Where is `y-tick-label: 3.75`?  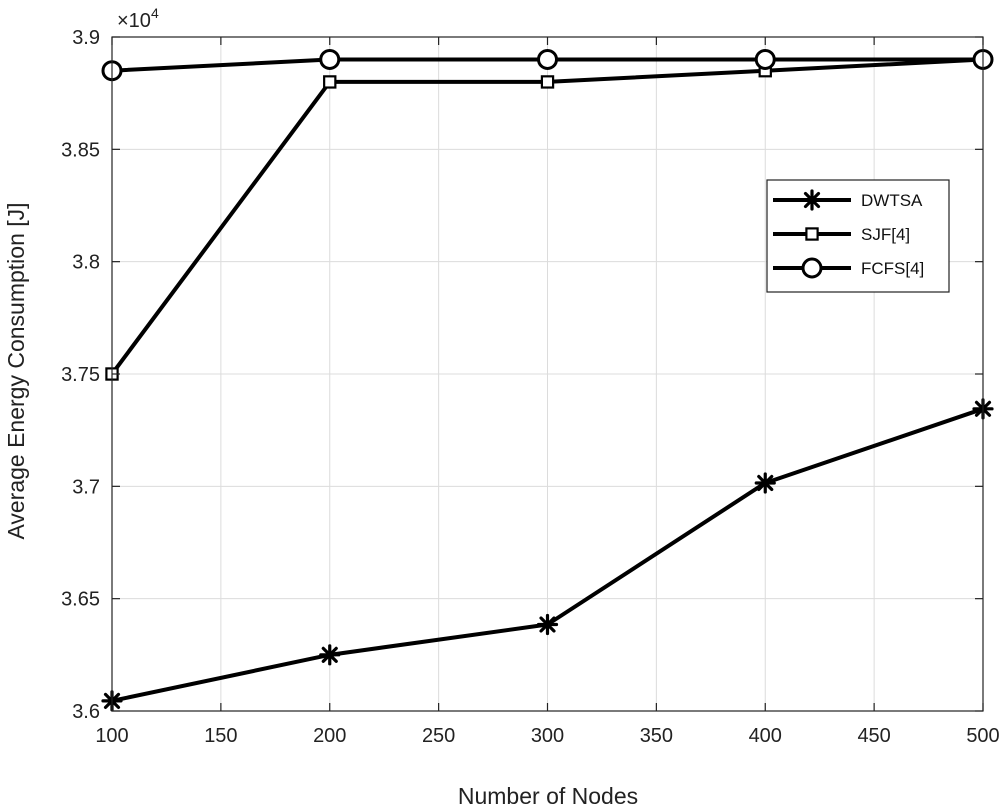 y-tick-label: 3.75 is located at coordinates (80, 375).